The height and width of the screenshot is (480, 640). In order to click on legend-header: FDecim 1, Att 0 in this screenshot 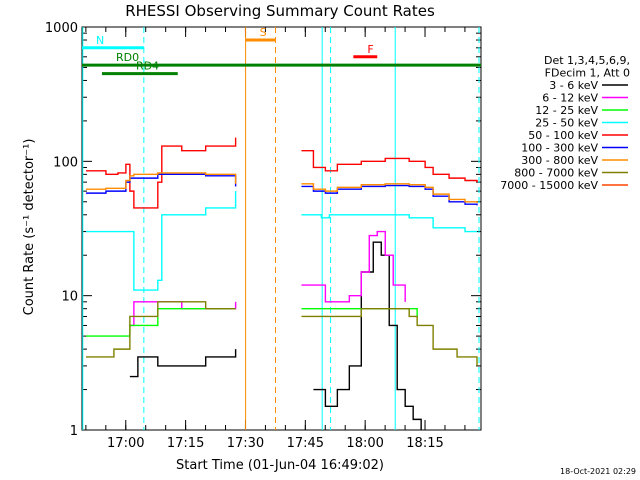, I will do `click(587, 73)`.